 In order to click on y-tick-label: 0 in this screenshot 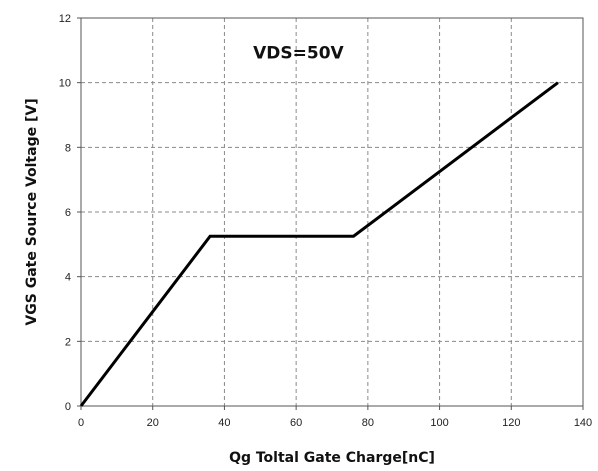, I will do `click(68, 407)`.